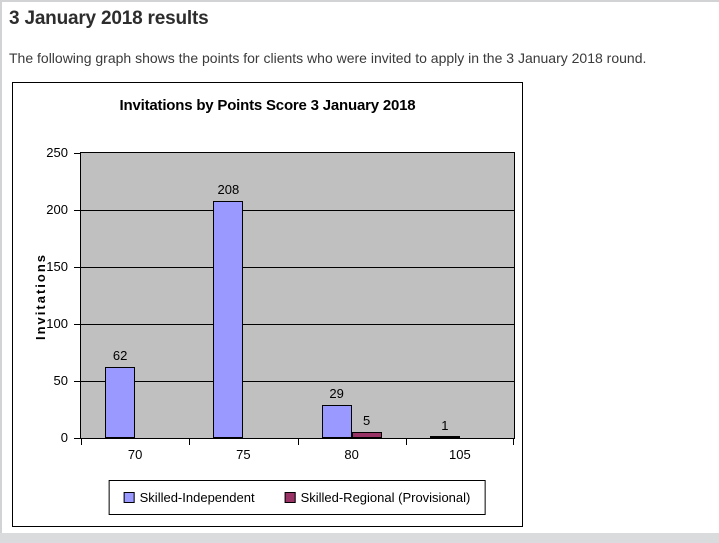 Image resolution: width=719 pixels, height=543 pixels. Describe the element at coordinates (57, 266) in the screenshot. I see `y-axis-label: 150` at that location.